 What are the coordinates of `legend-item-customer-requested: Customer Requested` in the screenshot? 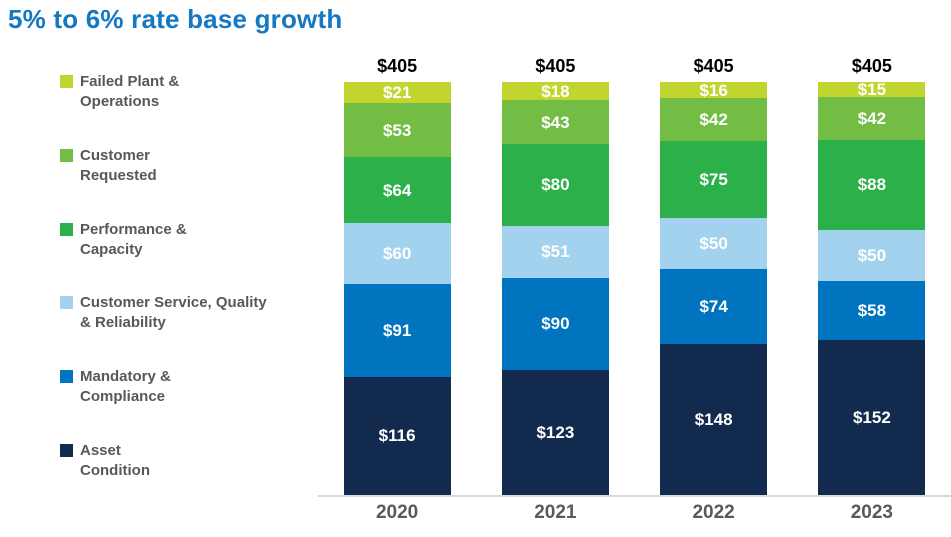 It's located at (190, 166).